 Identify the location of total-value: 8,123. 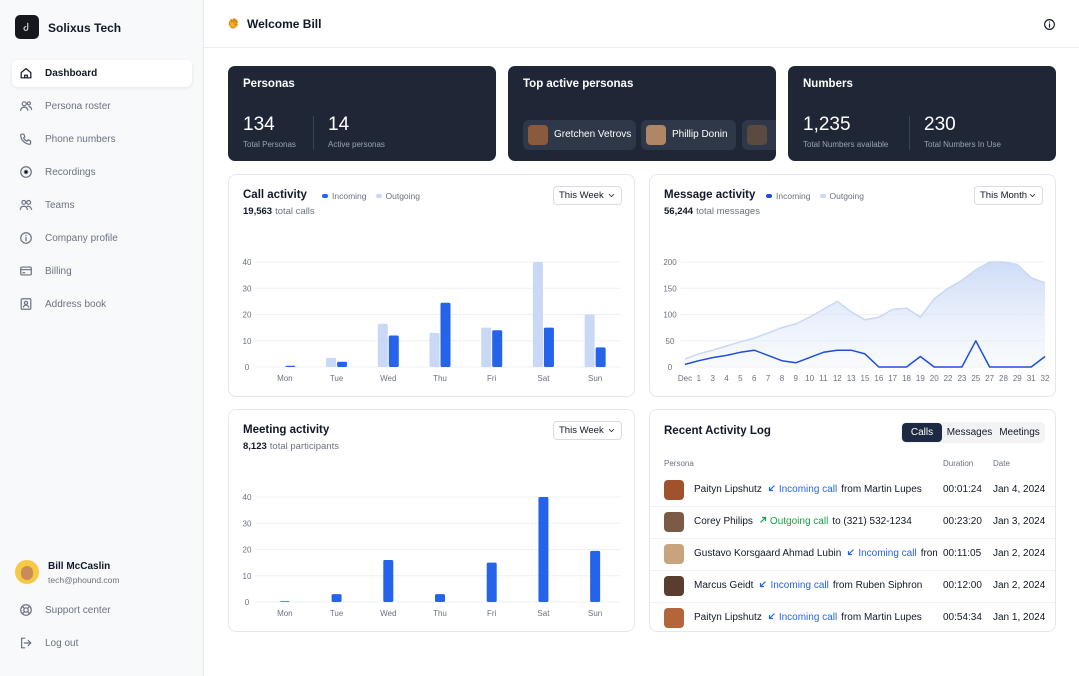
(255, 446).